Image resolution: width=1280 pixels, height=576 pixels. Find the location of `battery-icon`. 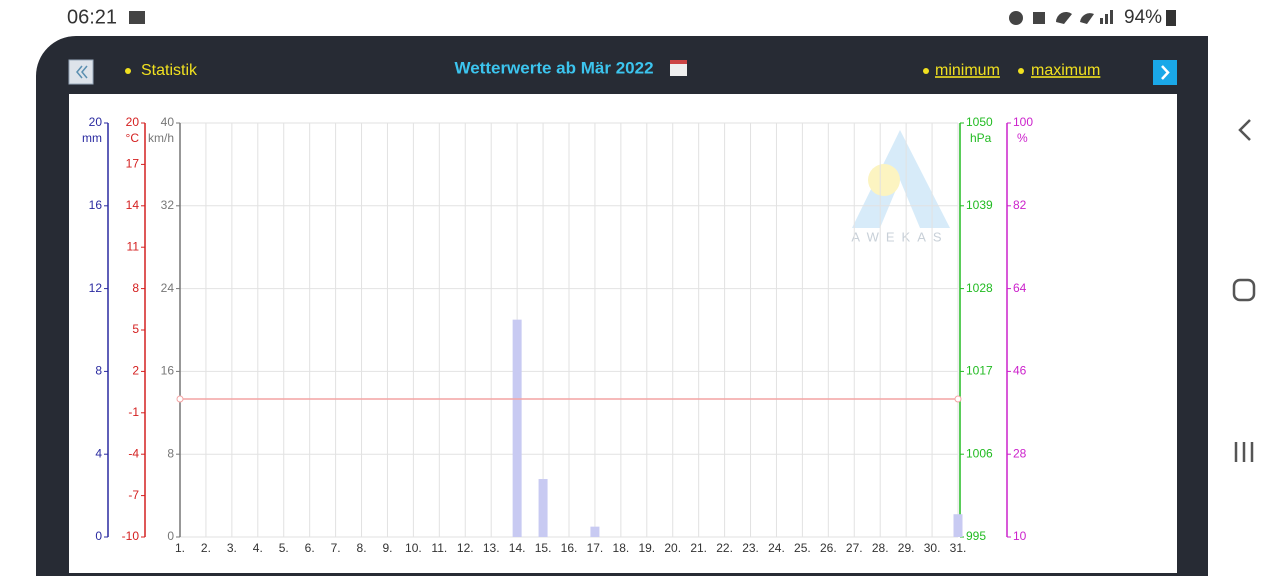

battery-icon is located at coordinates (1171, 18).